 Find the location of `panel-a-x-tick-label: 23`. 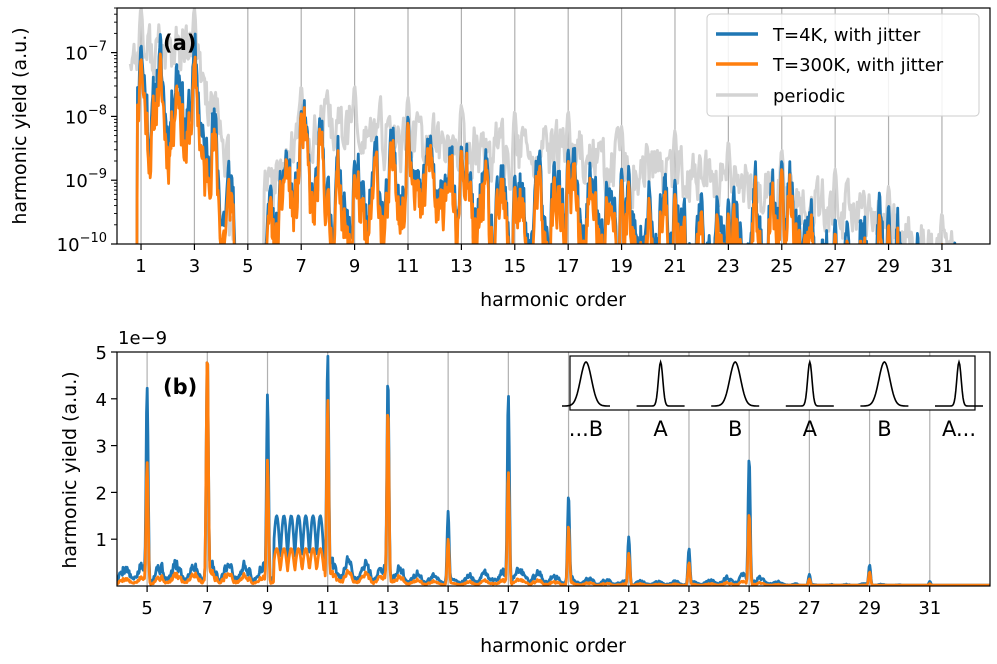

panel-a-x-tick-label: 23 is located at coordinates (728, 266).